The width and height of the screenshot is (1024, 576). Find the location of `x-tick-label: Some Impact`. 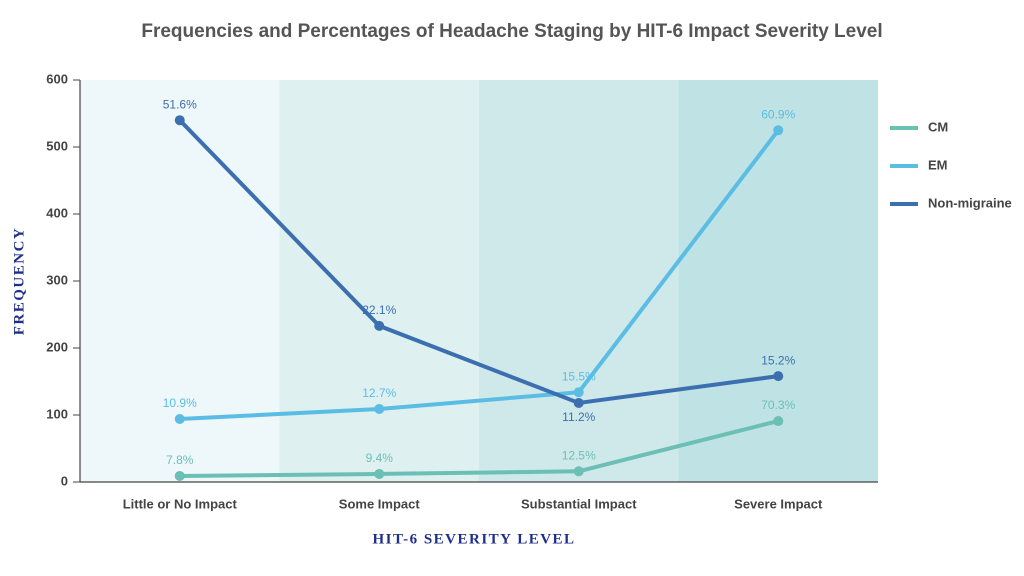

x-tick-label: Some Impact is located at coordinates (380, 503).